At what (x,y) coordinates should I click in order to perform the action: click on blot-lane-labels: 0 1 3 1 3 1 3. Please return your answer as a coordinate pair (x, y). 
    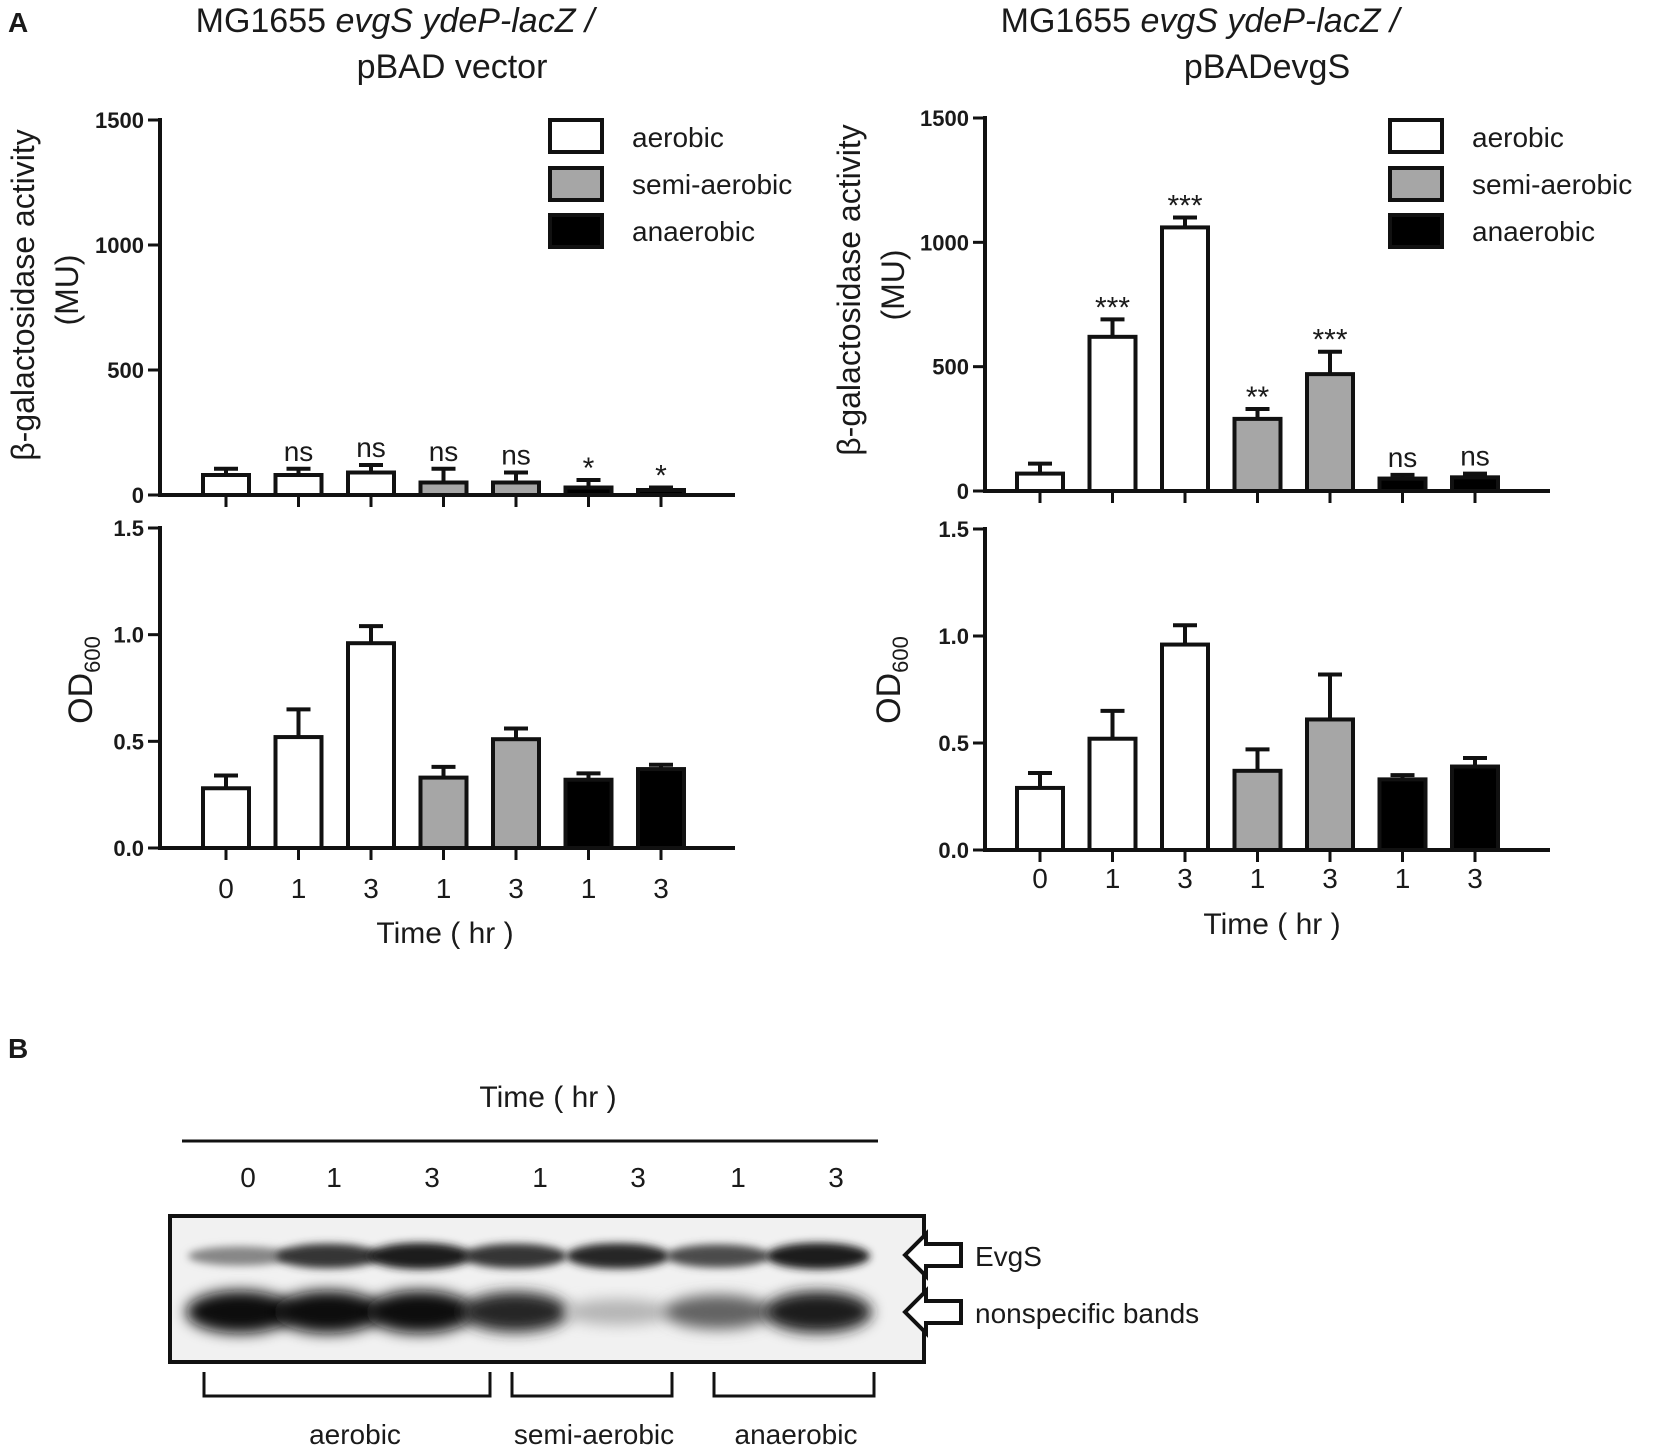
    Looking at the image, I should click on (542, 1177).